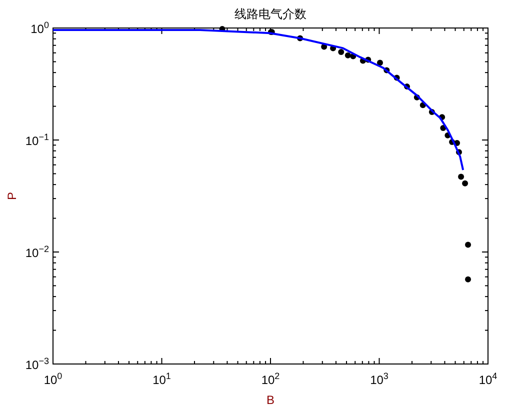  Describe the element at coordinates (37, 364) in the screenshot. I see `y-tick-label: 10$^{−3}$` at that location.